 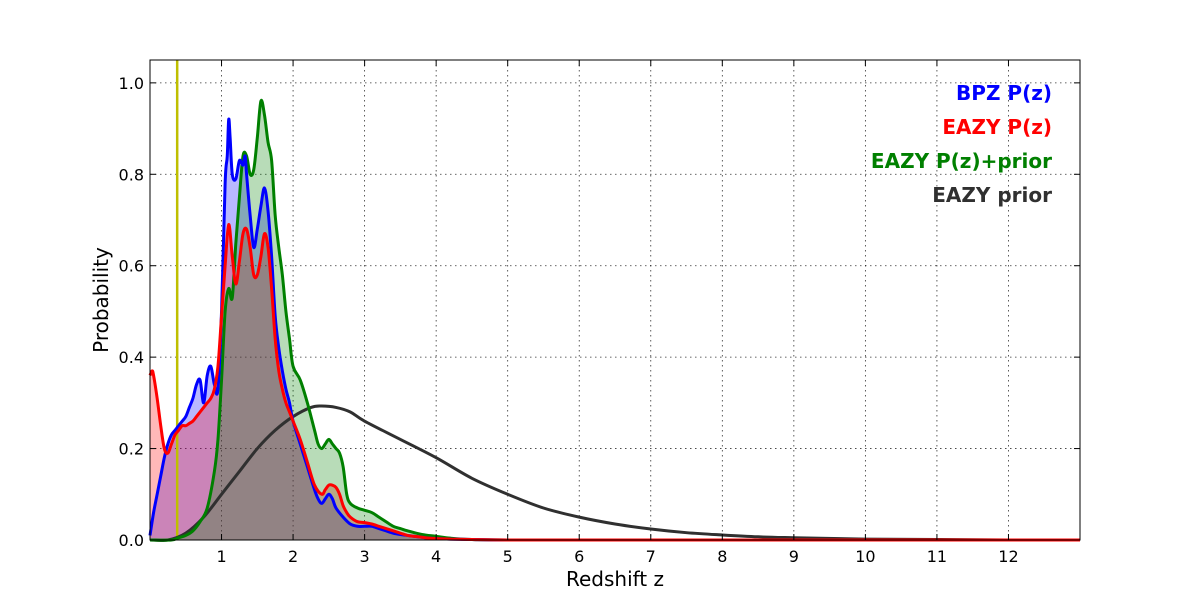 What do you see at coordinates (436, 556) in the screenshot?
I see `x-tick-label: 4` at bounding box center [436, 556].